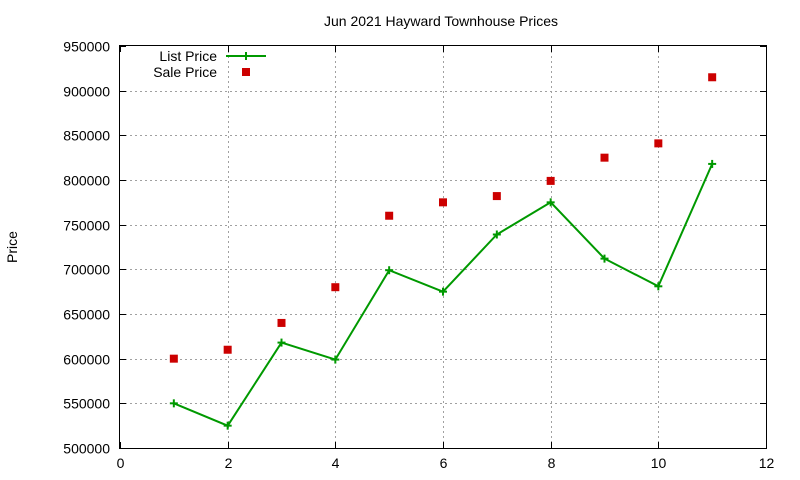 Image resolution: width=800 pixels, height=480 pixels. Describe the element at coordinates (121, 463) in the screenshot. I see `x-tick-label: 0` at that location.